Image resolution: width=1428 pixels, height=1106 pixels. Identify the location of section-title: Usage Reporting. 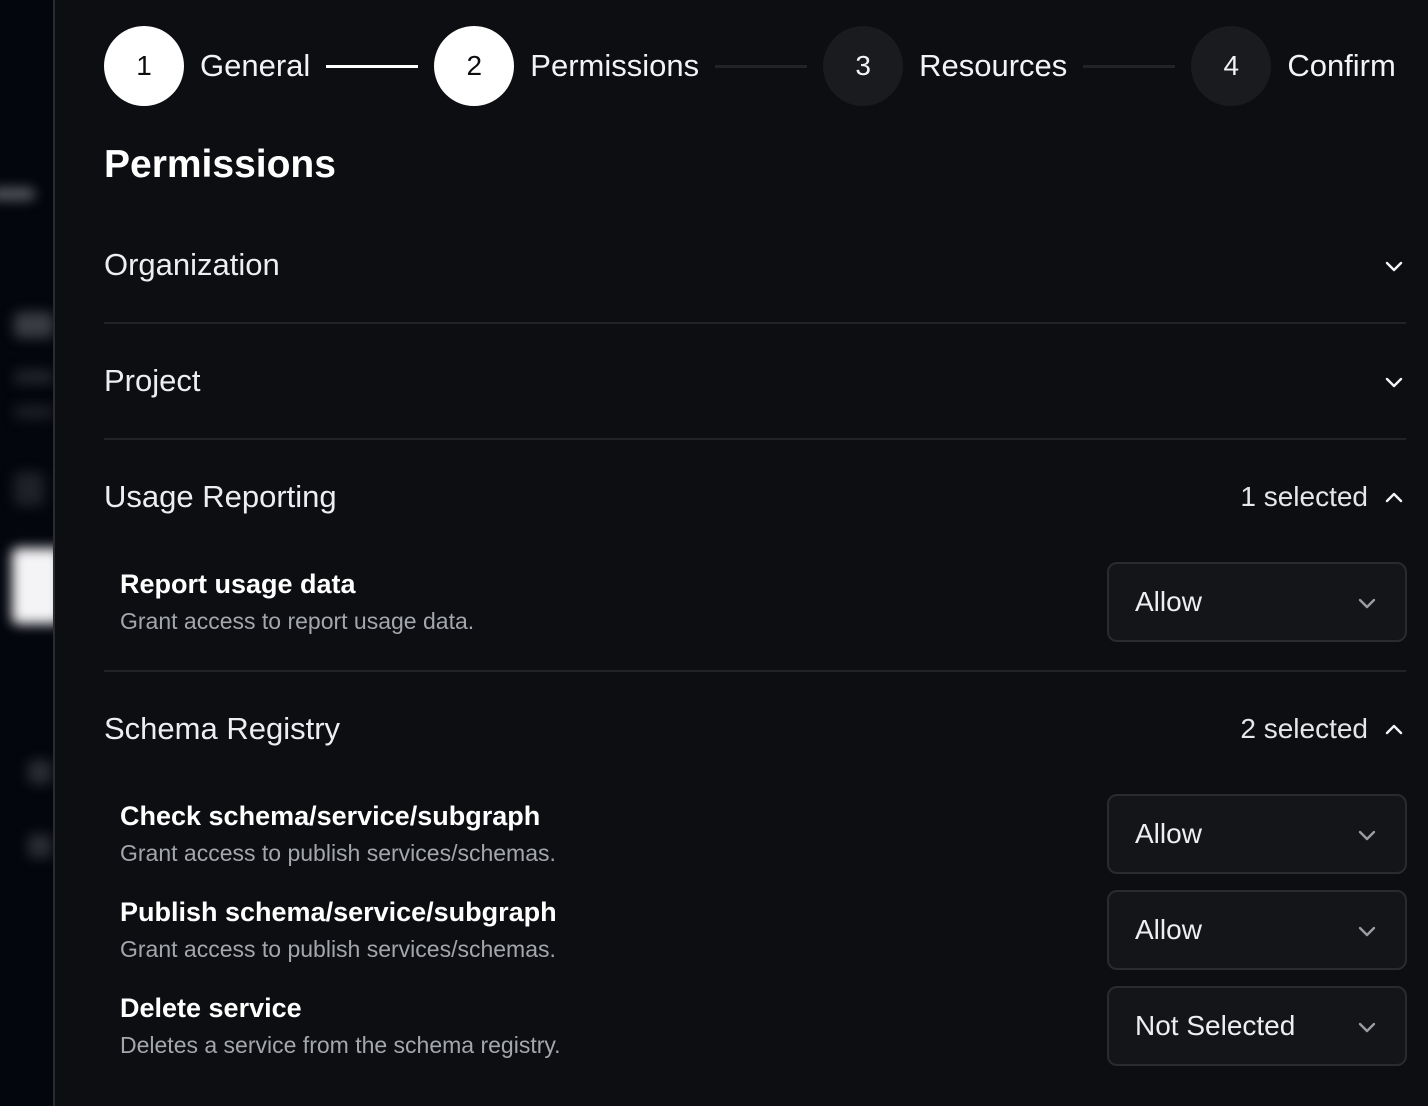
(220, 496).